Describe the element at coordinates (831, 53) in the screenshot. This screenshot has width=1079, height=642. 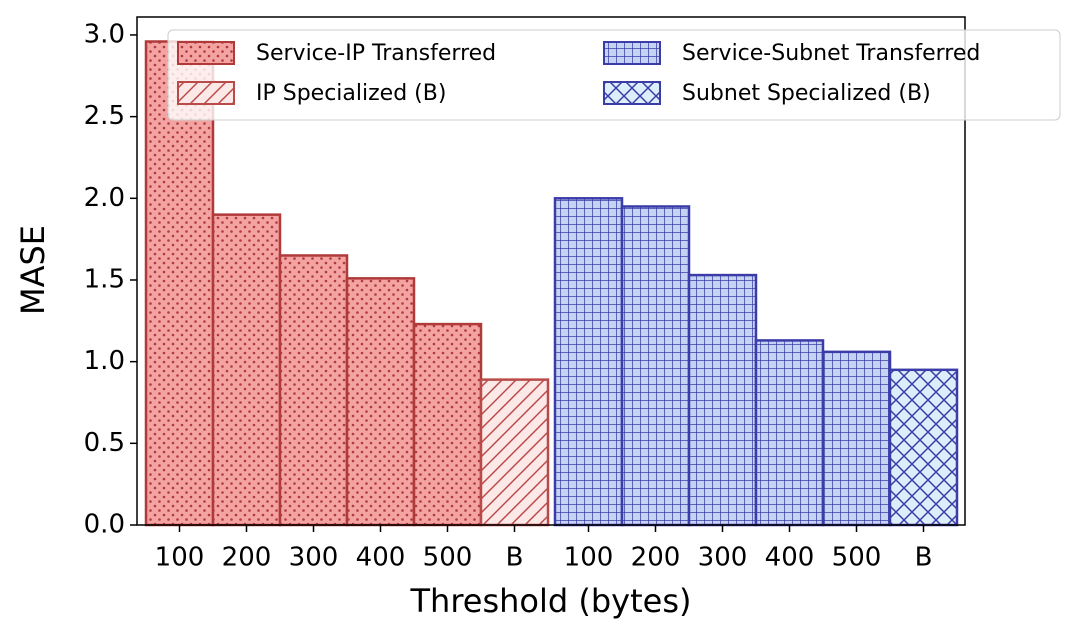
I see `legend-label: Service-Subnet Transferred` at that location.